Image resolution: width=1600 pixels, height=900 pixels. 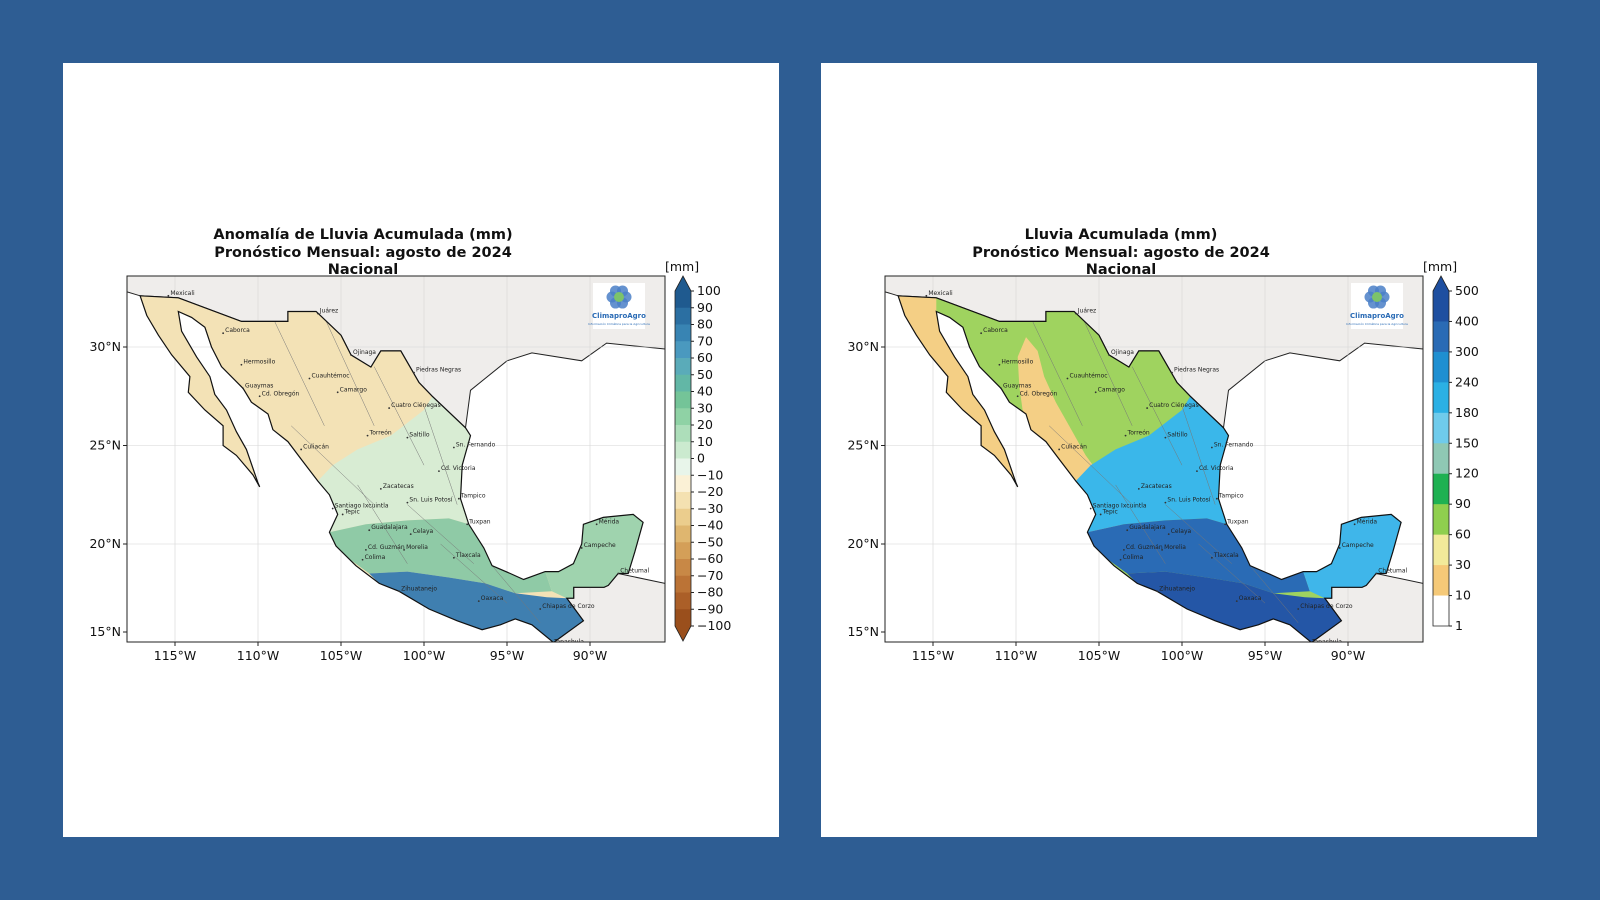 I want to click on city-label: Piedras Negras, so click(x=1196, y=370).